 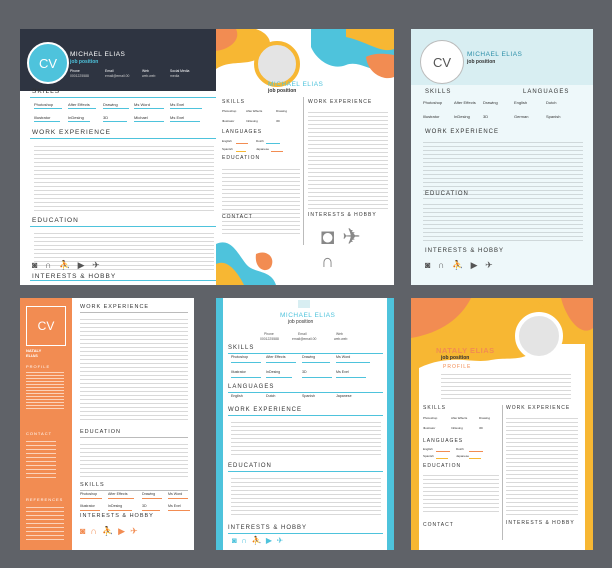 What do you see at coordinates (46, 326) in the screenshot?
I see `resume-4-cv-text: CV` at bounding box center [46, 326].